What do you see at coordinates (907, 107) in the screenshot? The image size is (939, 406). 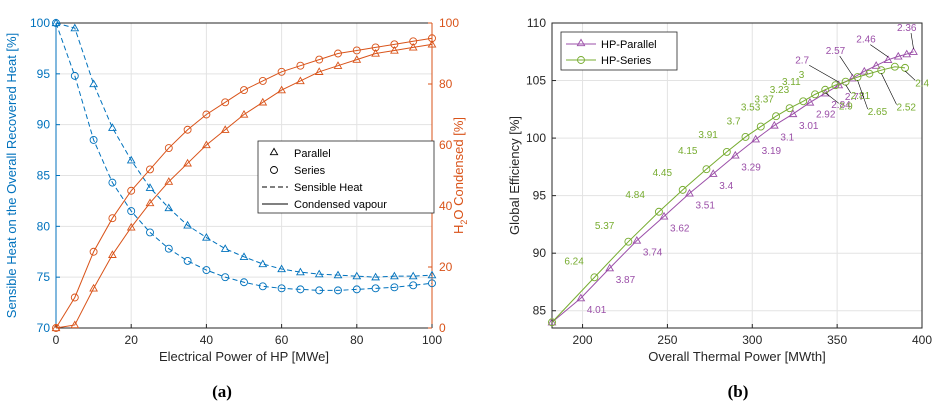 I see `cop-label-series: 2.52` at bounding box center [907, 107].